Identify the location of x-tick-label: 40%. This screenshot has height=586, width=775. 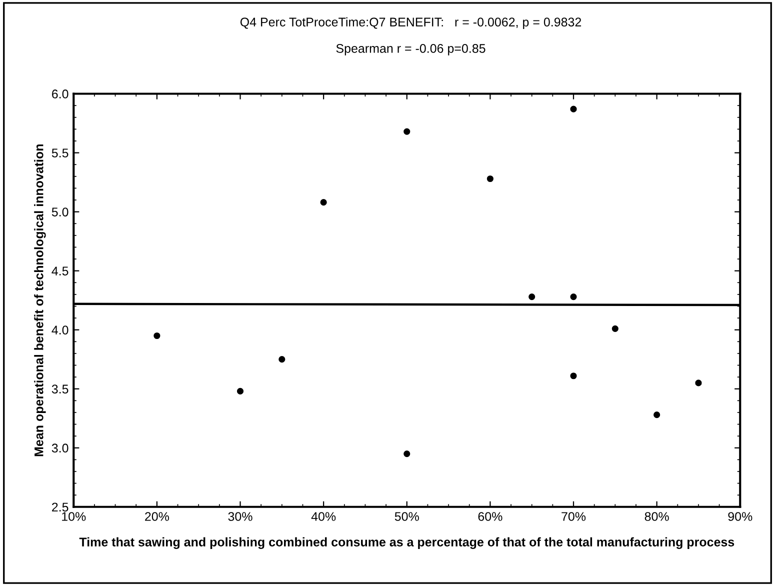
(323, 516).